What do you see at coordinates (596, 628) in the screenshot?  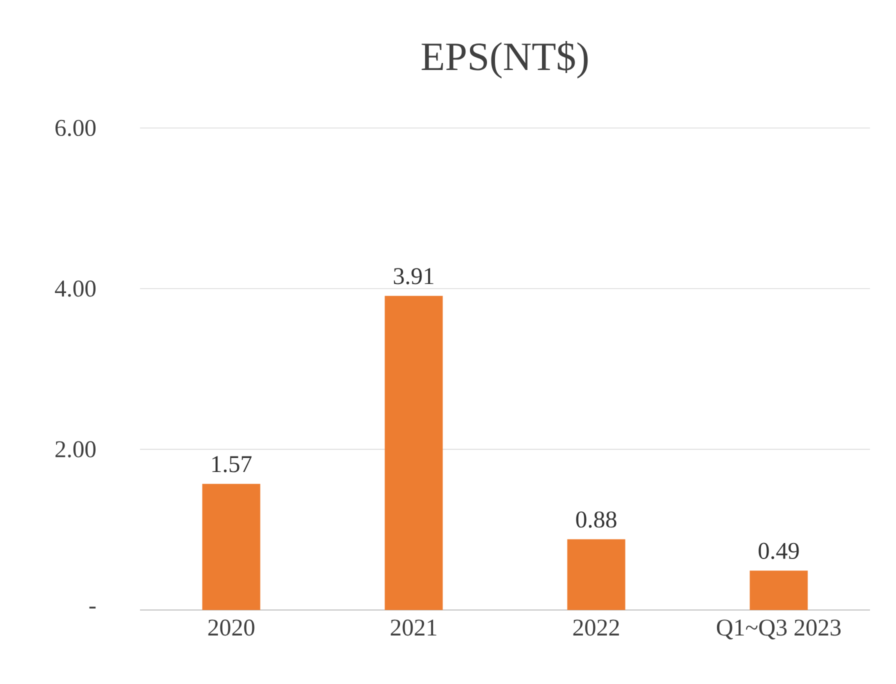 I see `x-tick-label: 2022` at bounding box center [596, 628].